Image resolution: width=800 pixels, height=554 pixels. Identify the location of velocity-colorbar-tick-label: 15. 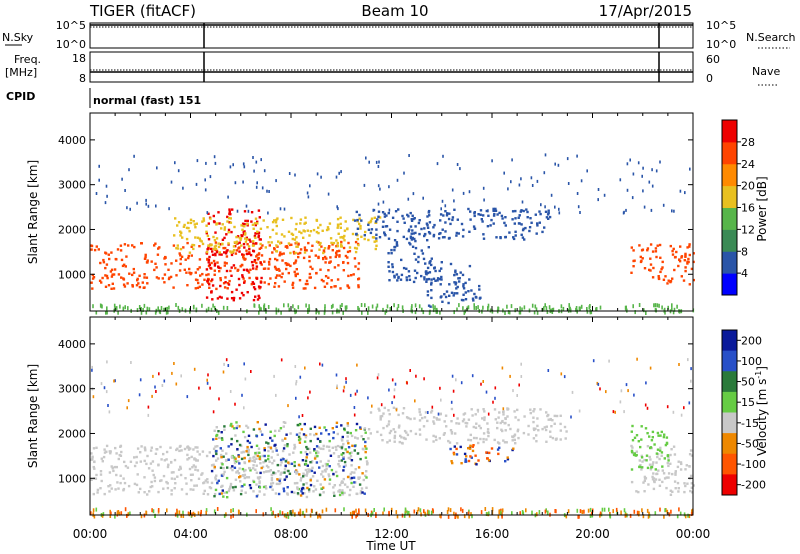
(748, 402).